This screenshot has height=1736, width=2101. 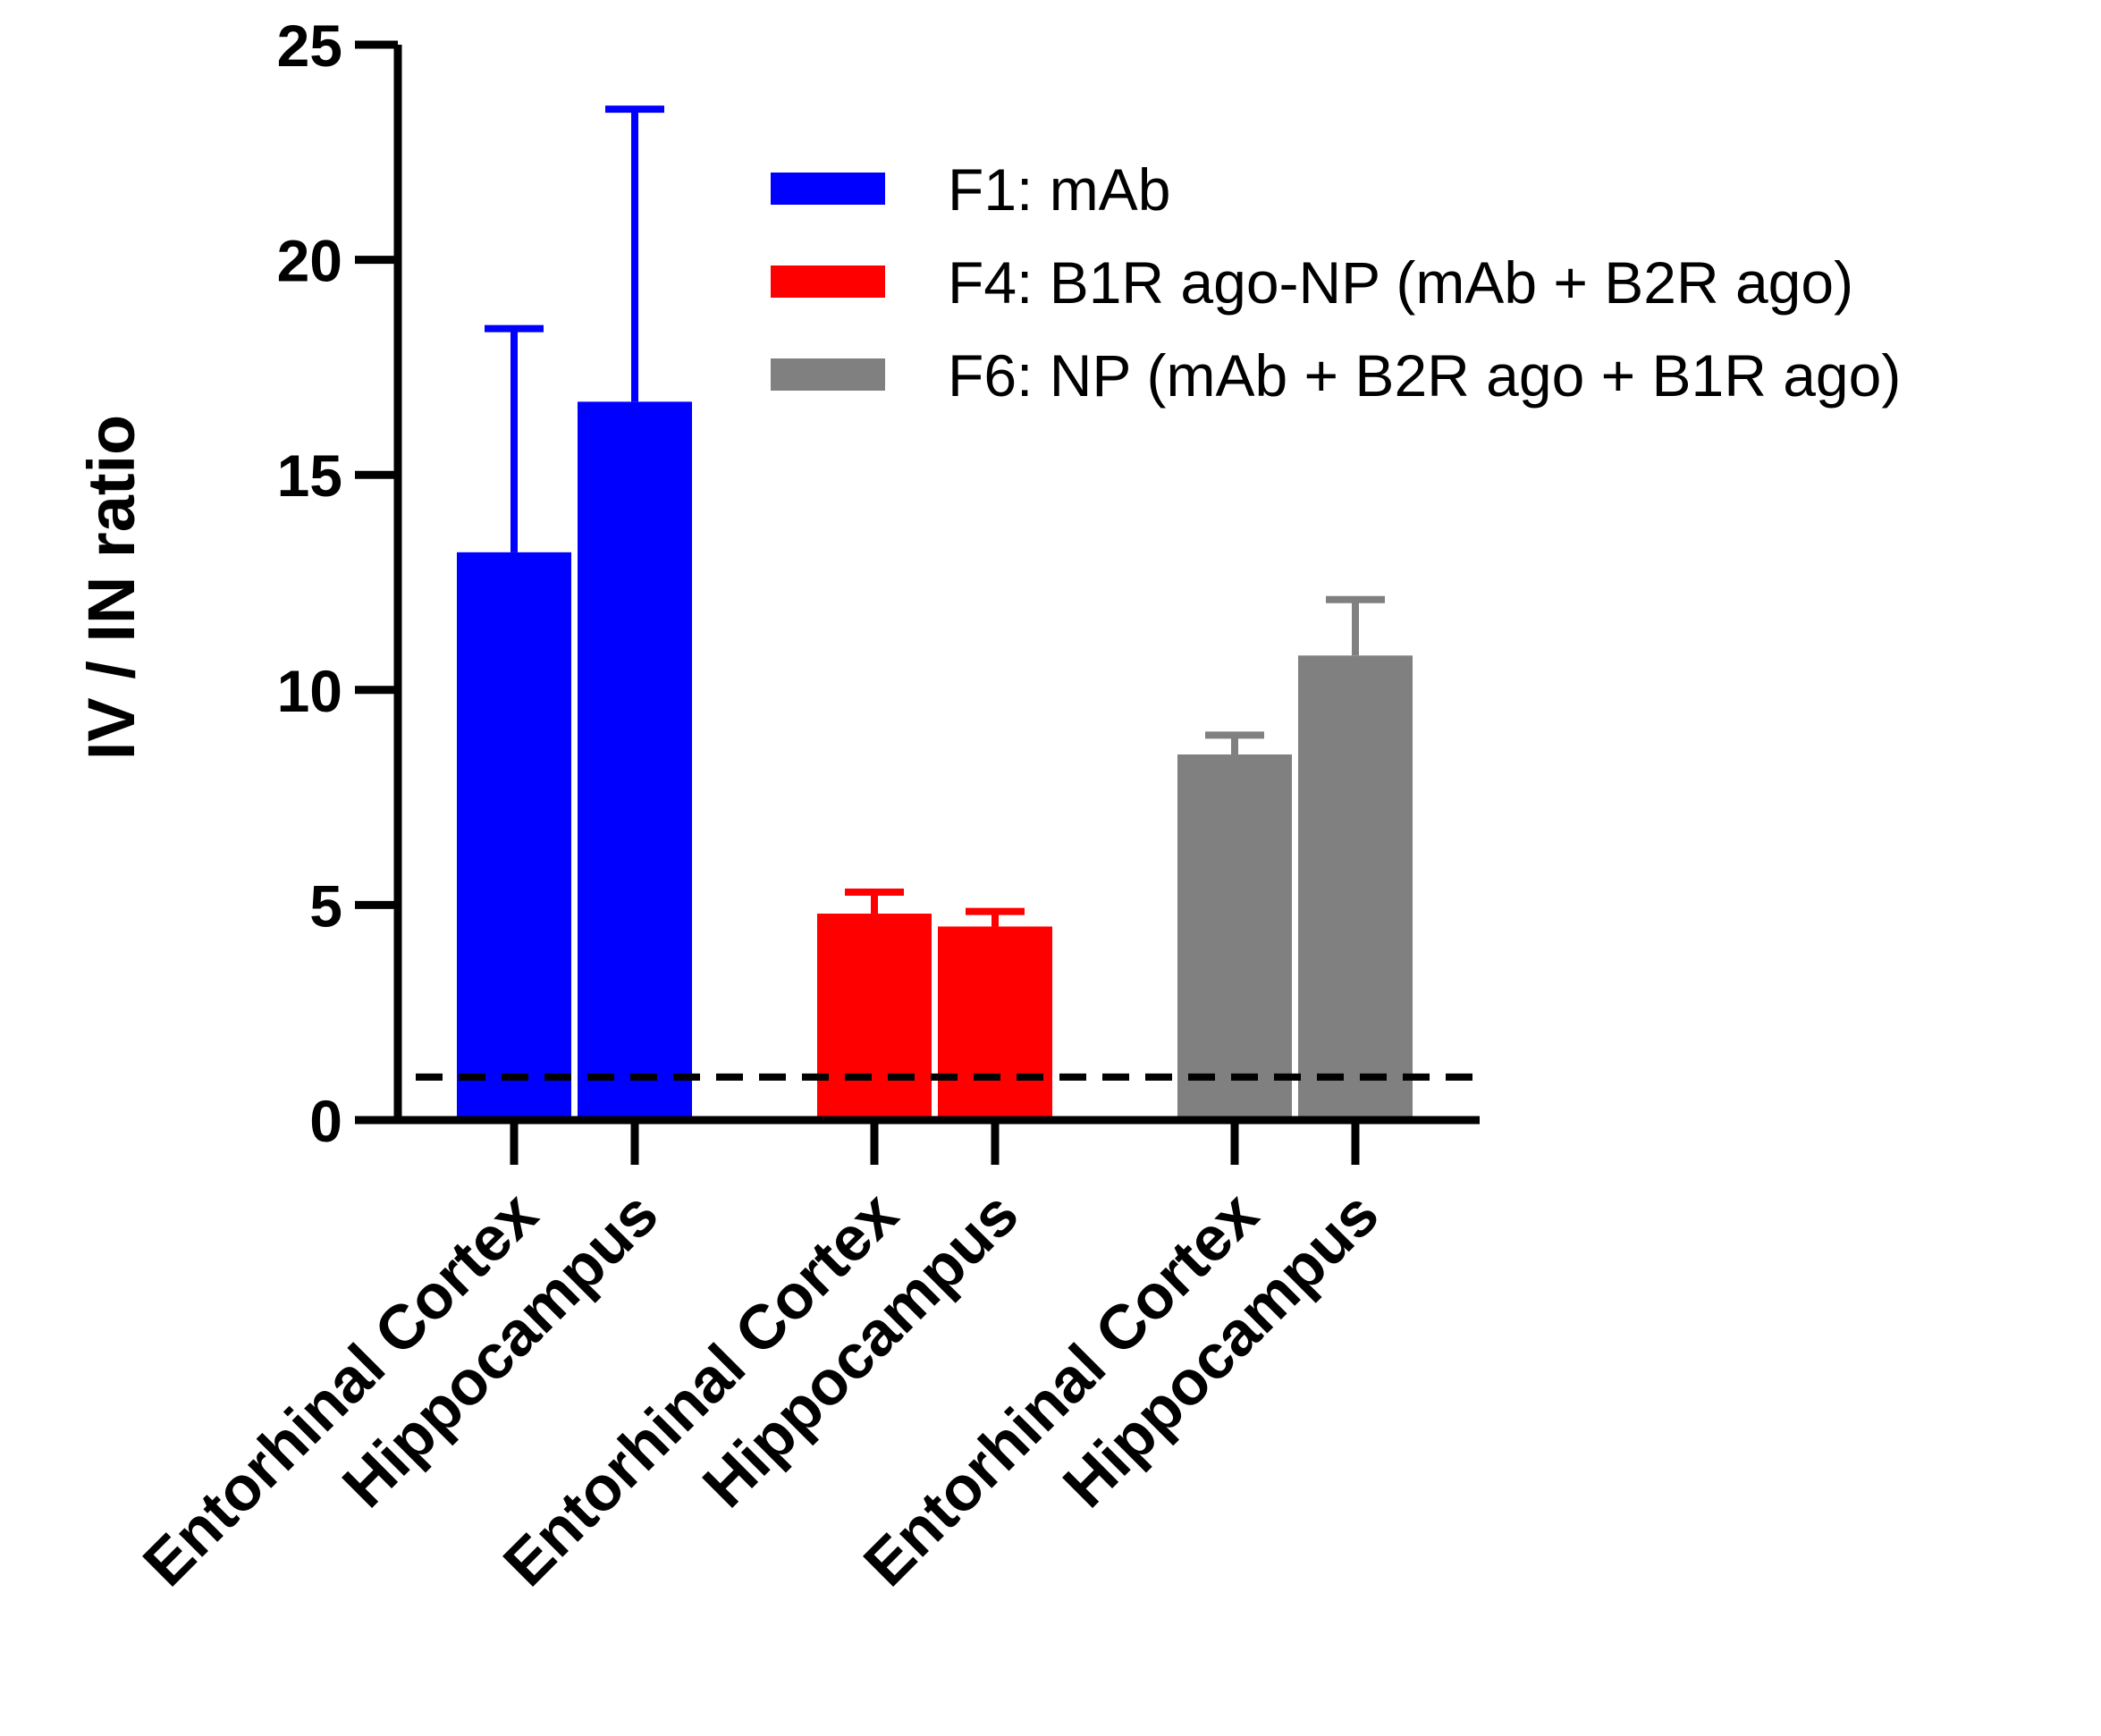 What do you see at coordinates (325, 905) in the screenshot?
I see `y-tick-label: 5` at bounding box center [325, 905].